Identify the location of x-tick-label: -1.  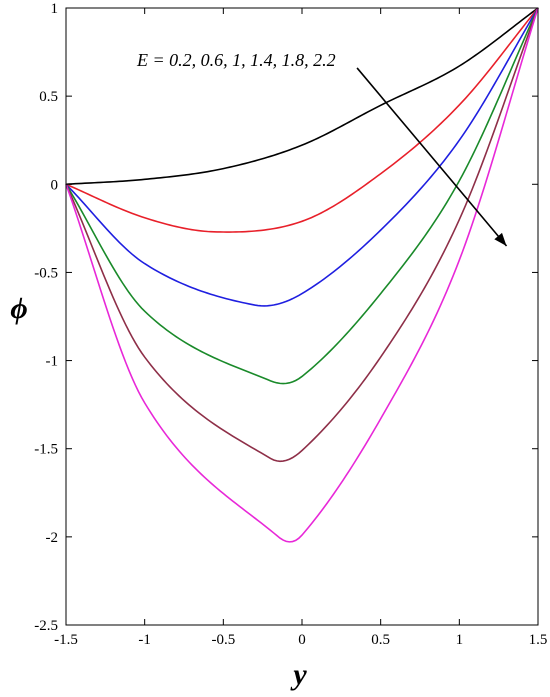
(144, 640).